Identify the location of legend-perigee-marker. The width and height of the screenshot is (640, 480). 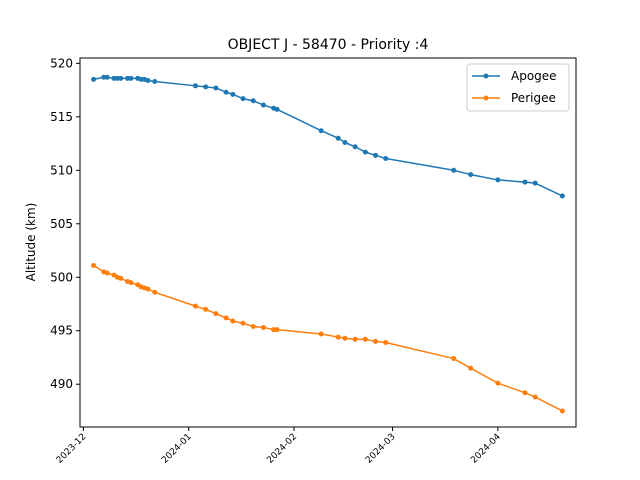
(486, 98).